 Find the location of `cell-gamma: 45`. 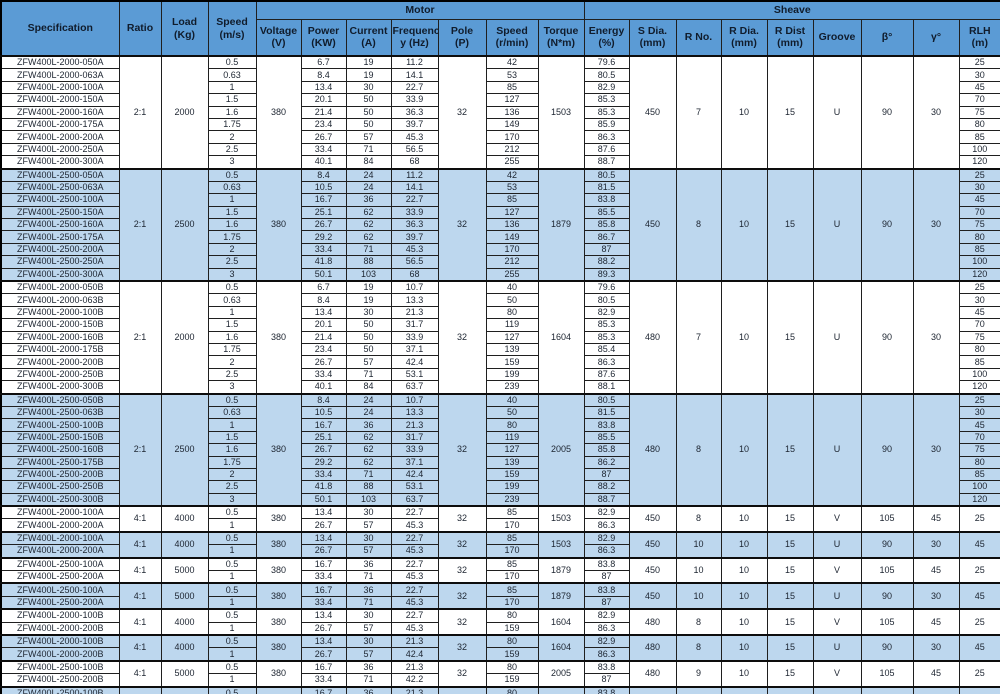

cell-gamma: 45 is located at coordinates (936, 622).